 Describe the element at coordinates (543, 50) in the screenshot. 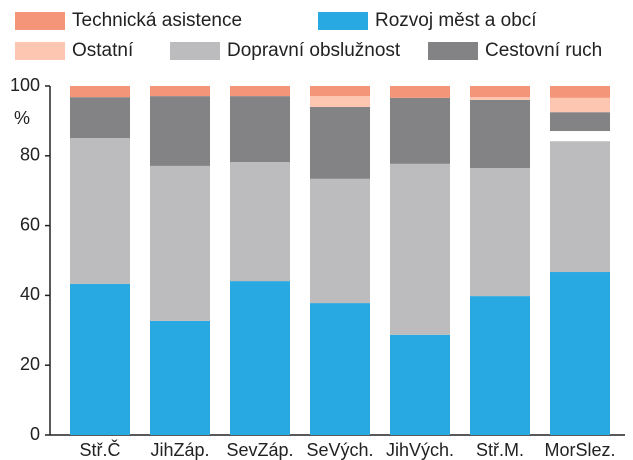

I see `legend-label: Cestovní ruch` at that location.